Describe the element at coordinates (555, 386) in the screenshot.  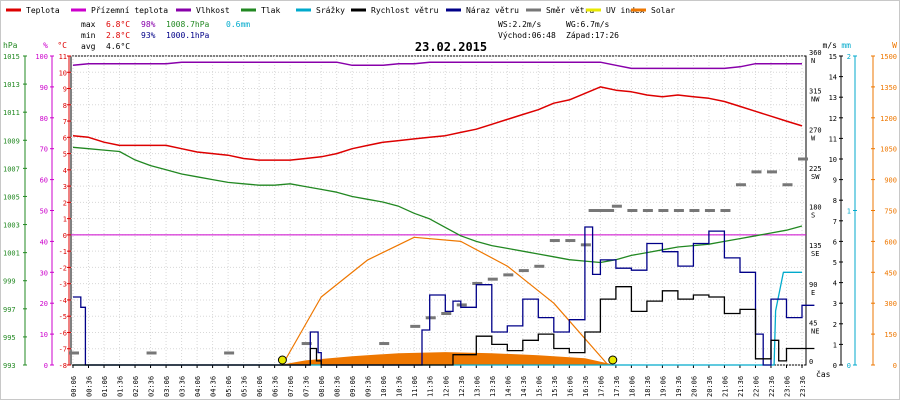
I see `x-tick-label: 15:36` at that location.